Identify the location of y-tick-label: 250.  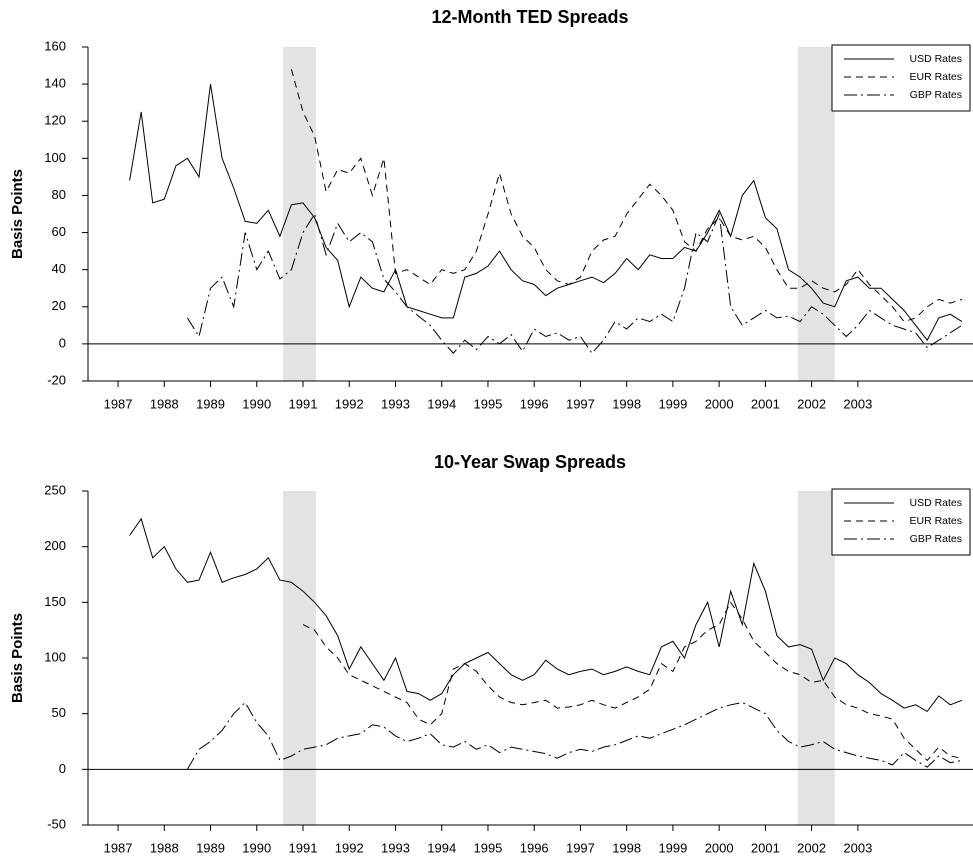
(55, 489).